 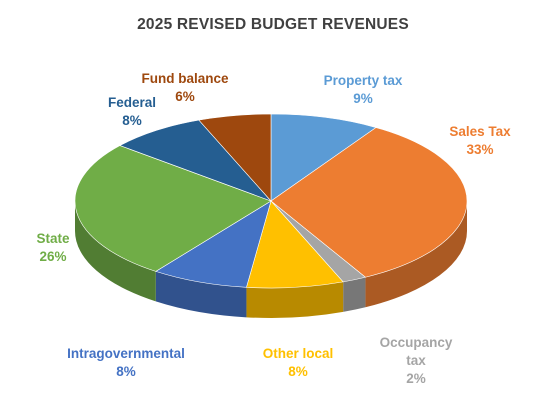 What do you see at coordinates (201, 294) in the screenshot?
I see `slice-side-intragovernmental` at bounding box center [201, 294].